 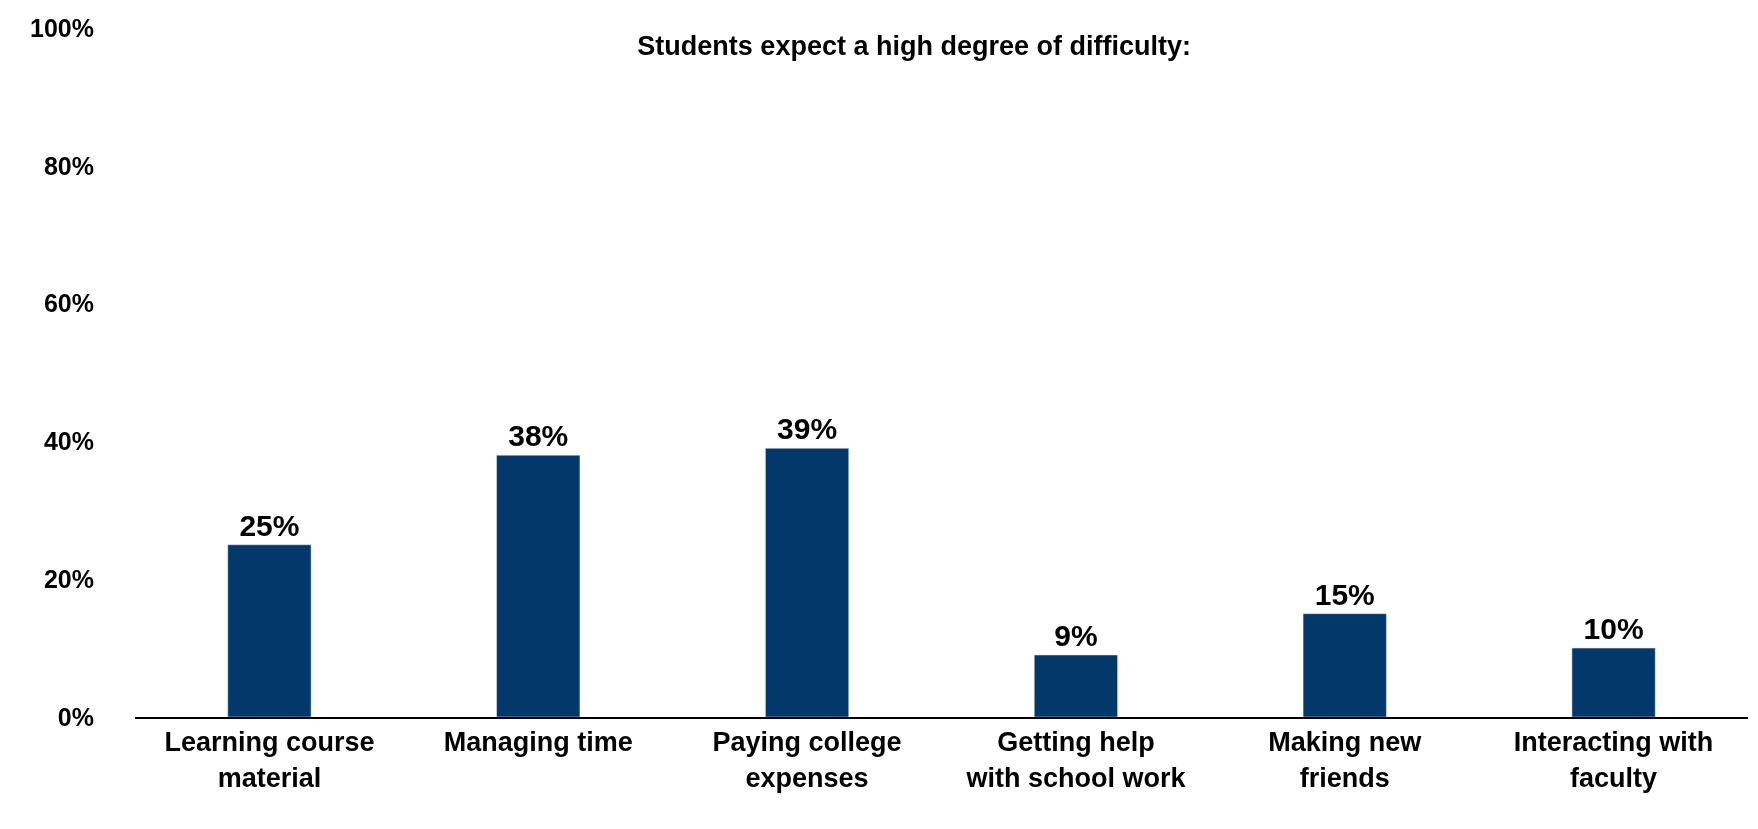 I want to click on data-label: 39%, so click(x=807, y=429).